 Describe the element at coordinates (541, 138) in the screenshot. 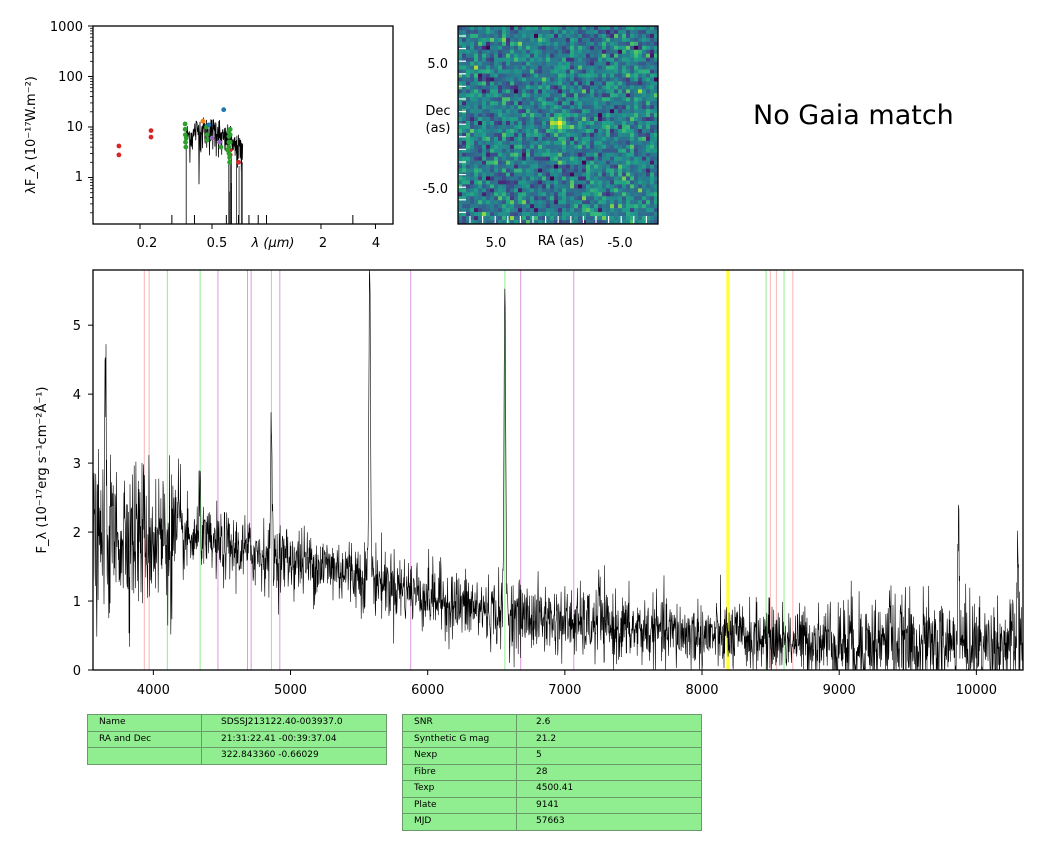

I see `image-cutout-panel: 5.0 -5.0 5.0 -5.0 RA (as) Dec (as)` at that location.